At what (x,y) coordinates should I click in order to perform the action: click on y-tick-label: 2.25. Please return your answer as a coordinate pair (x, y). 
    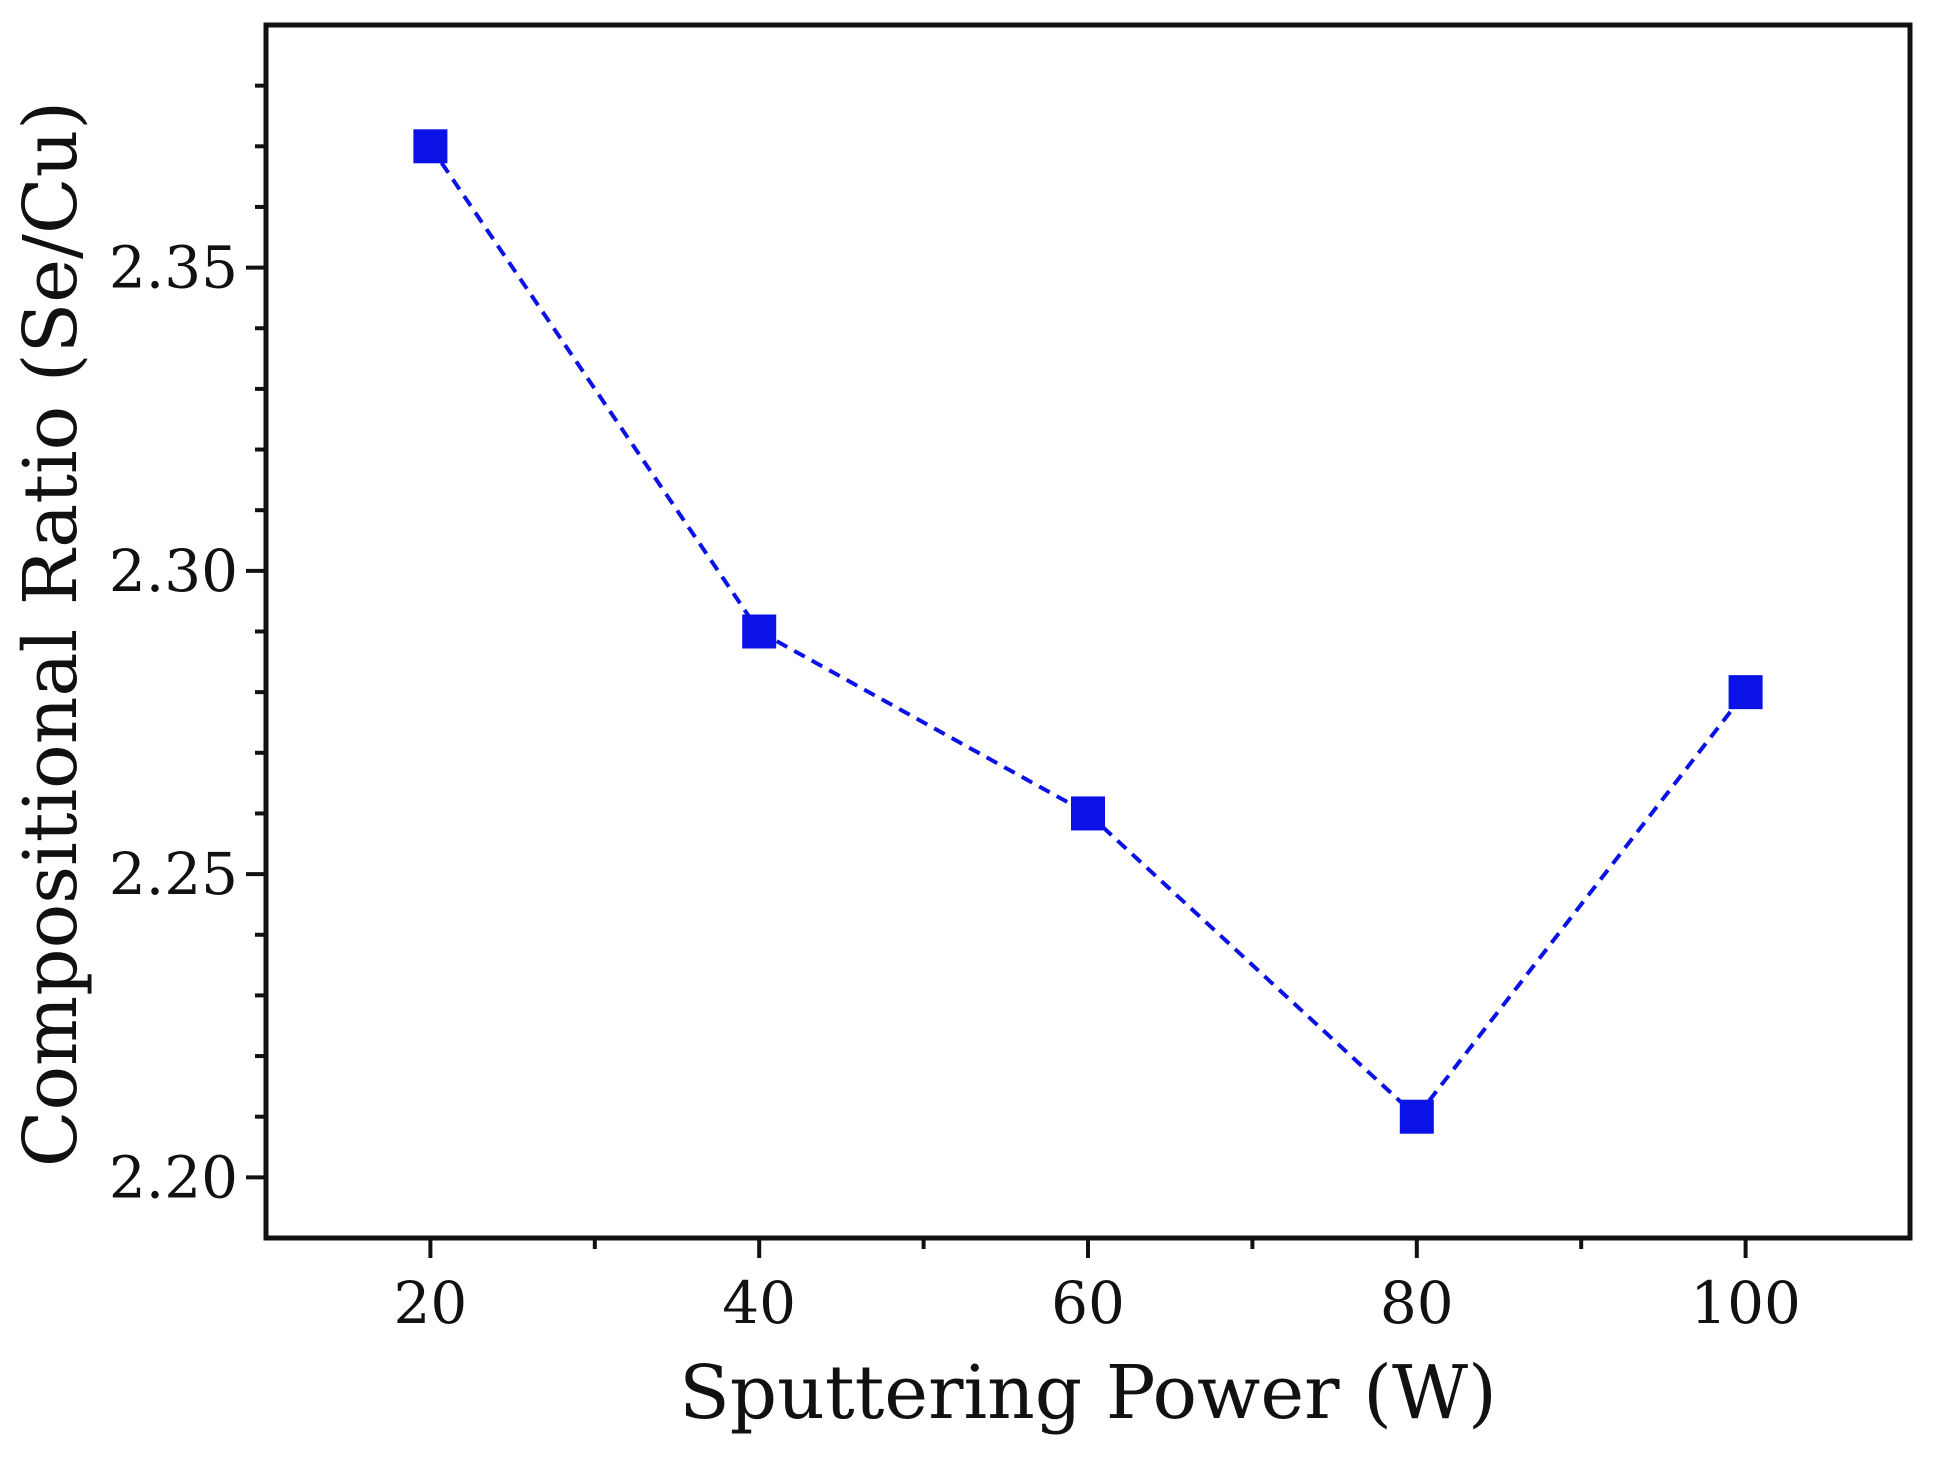
    Looking at the image, I should click on (173, 874).